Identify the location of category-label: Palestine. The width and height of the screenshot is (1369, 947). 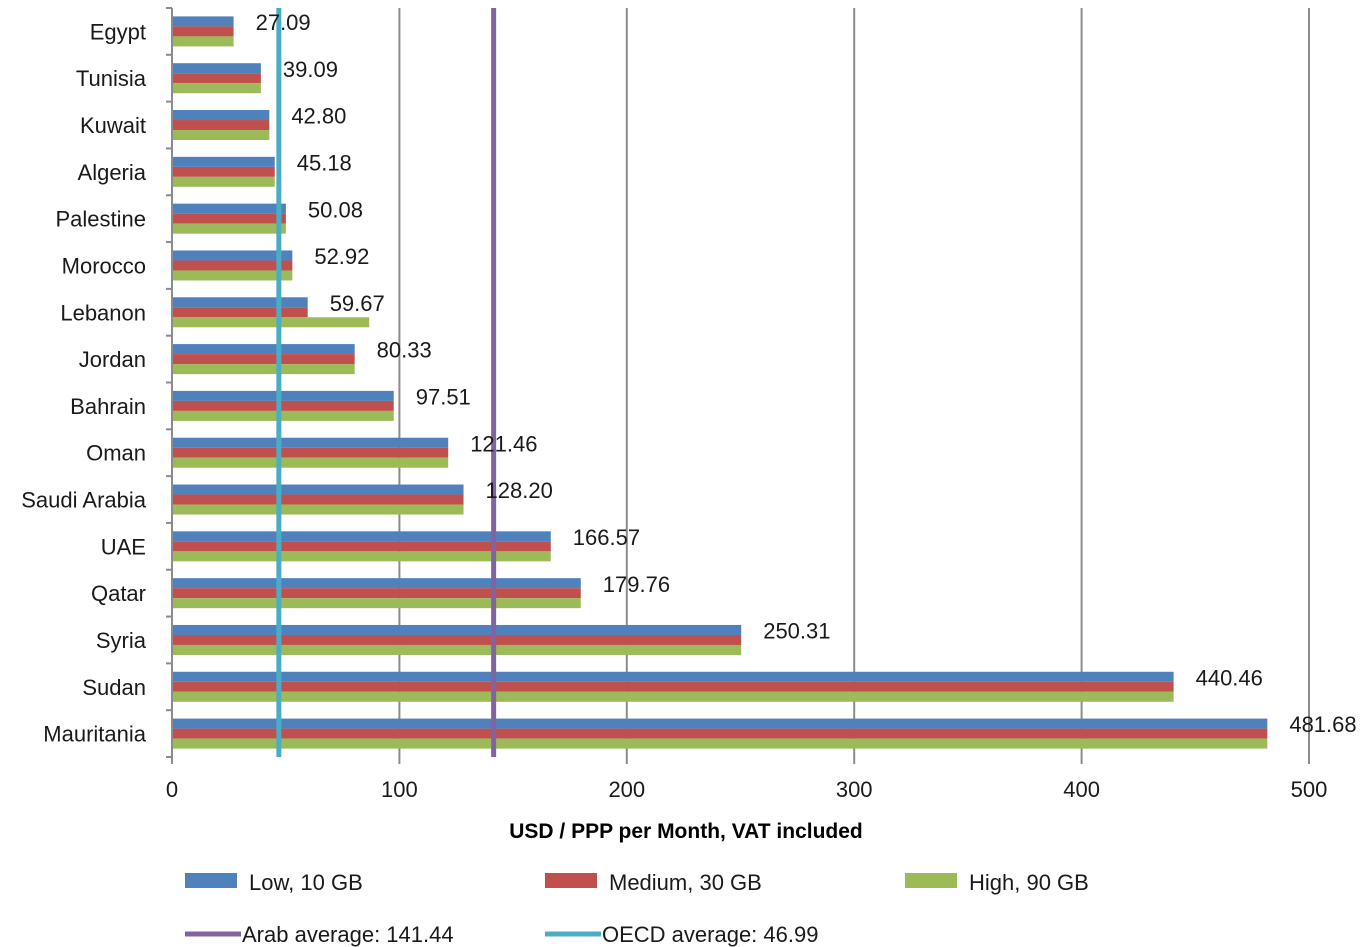
(100, 219).